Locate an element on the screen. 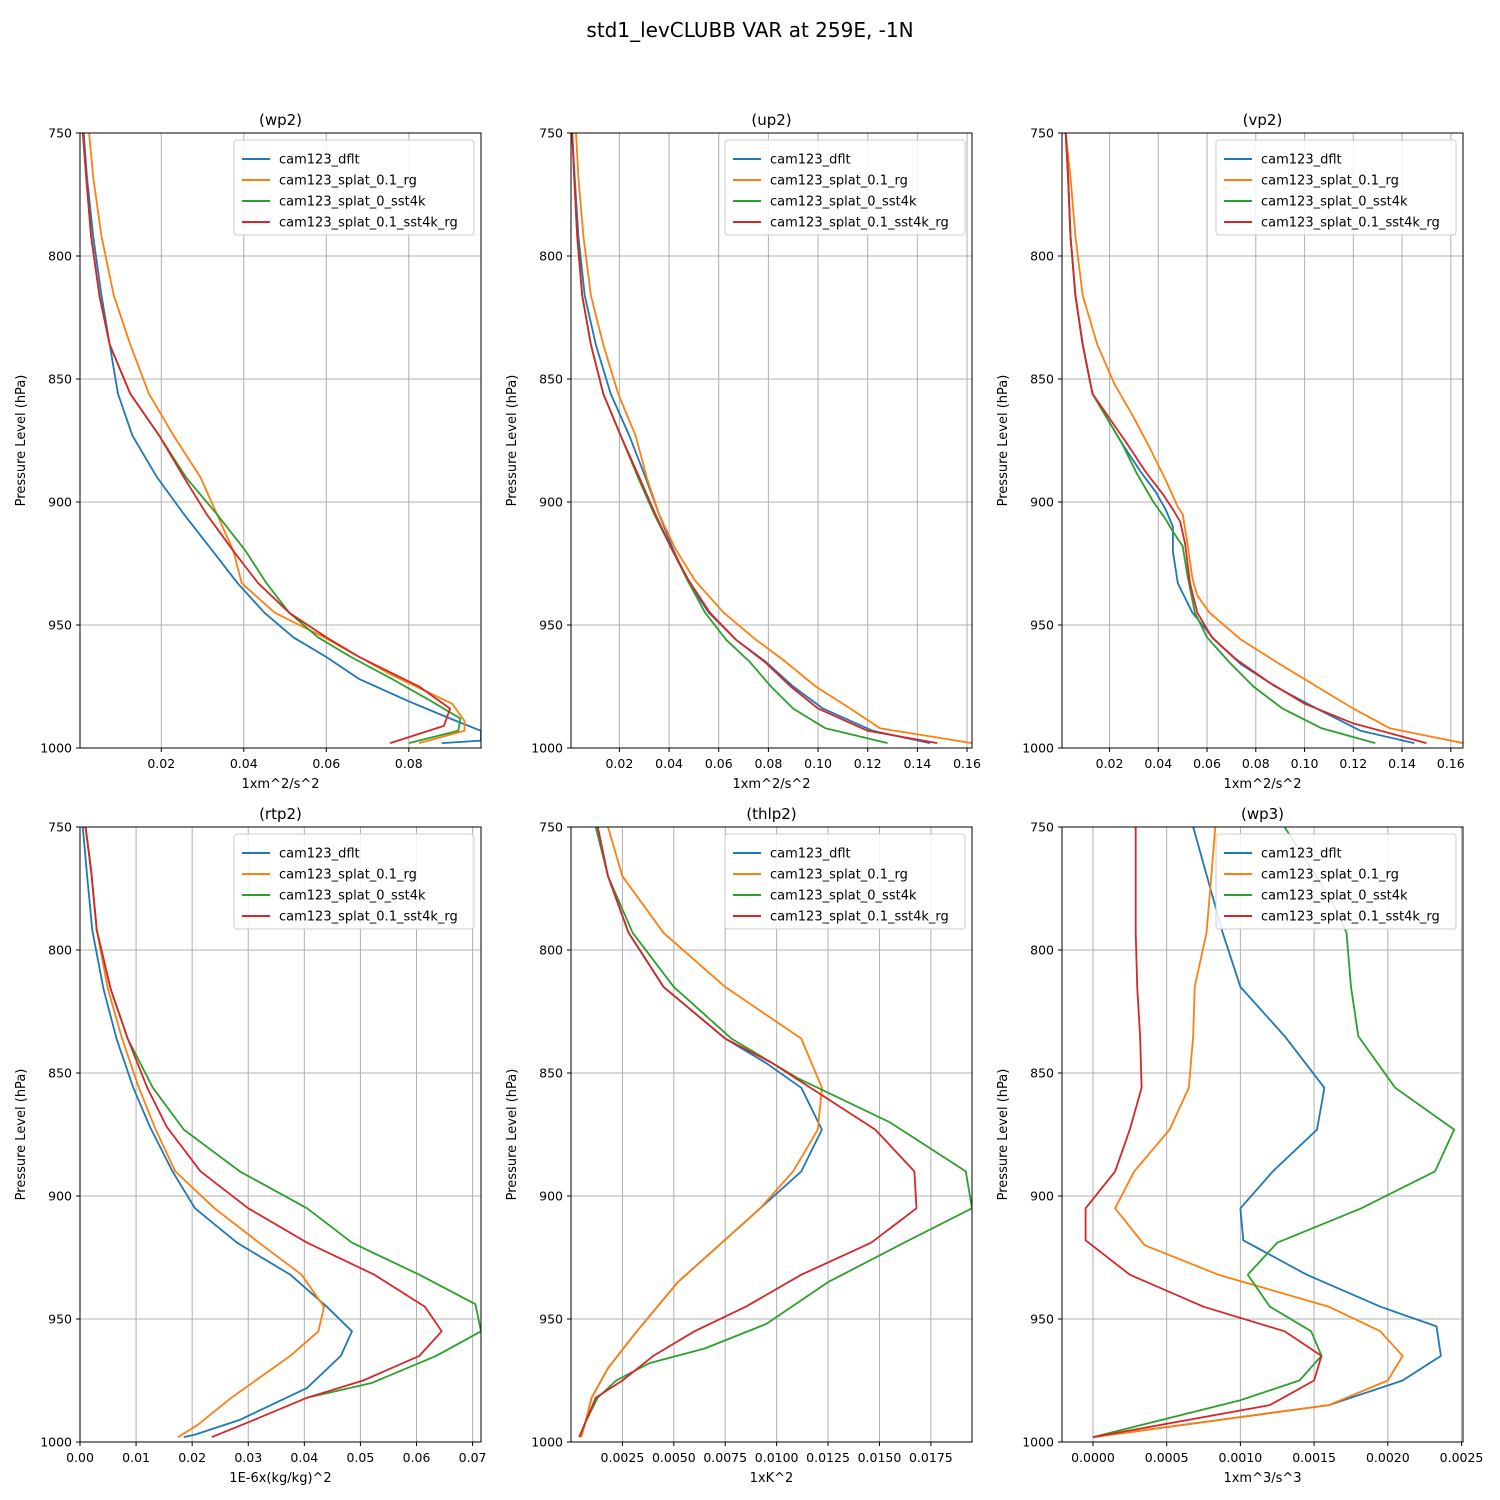 This screenshot has width=1500, height=1500. panel-title: (wp3) is located at coordinates (1262, 814).